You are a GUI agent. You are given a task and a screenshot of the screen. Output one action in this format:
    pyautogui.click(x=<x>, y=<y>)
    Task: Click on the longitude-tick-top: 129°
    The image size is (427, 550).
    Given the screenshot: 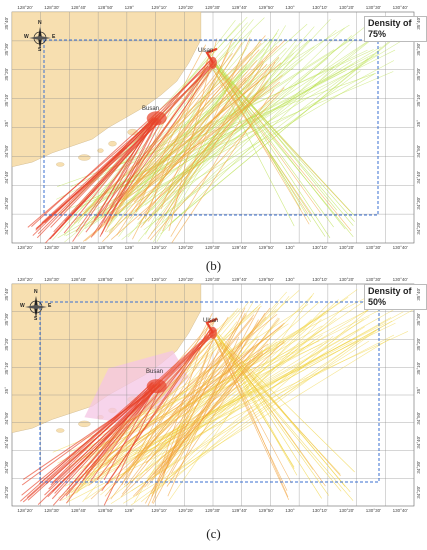 What is the action you would take?
    pyautogui.click(x=129, y=279)
    